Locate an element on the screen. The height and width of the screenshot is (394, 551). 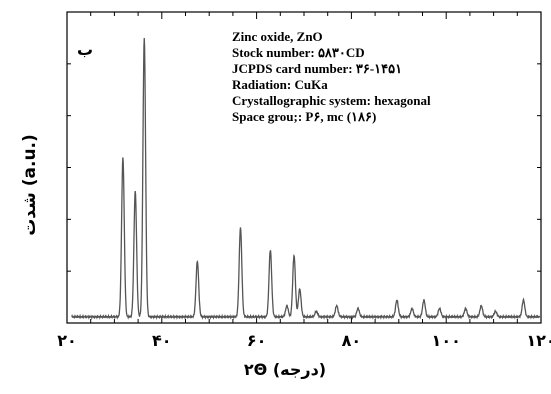
x-tick-label: ۲۰ is located at coordinates (67, 340).